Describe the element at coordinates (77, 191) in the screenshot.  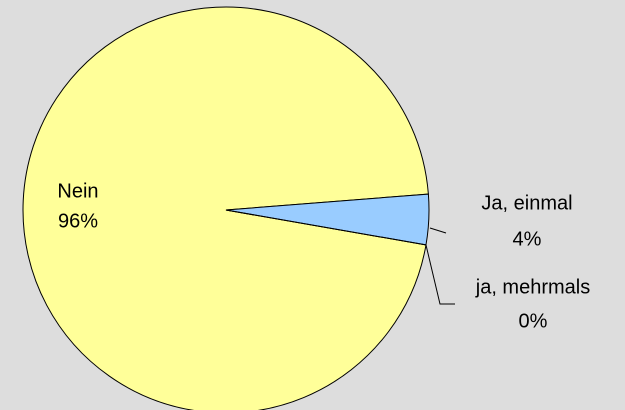
I see `slice-label: Nein` at that location.